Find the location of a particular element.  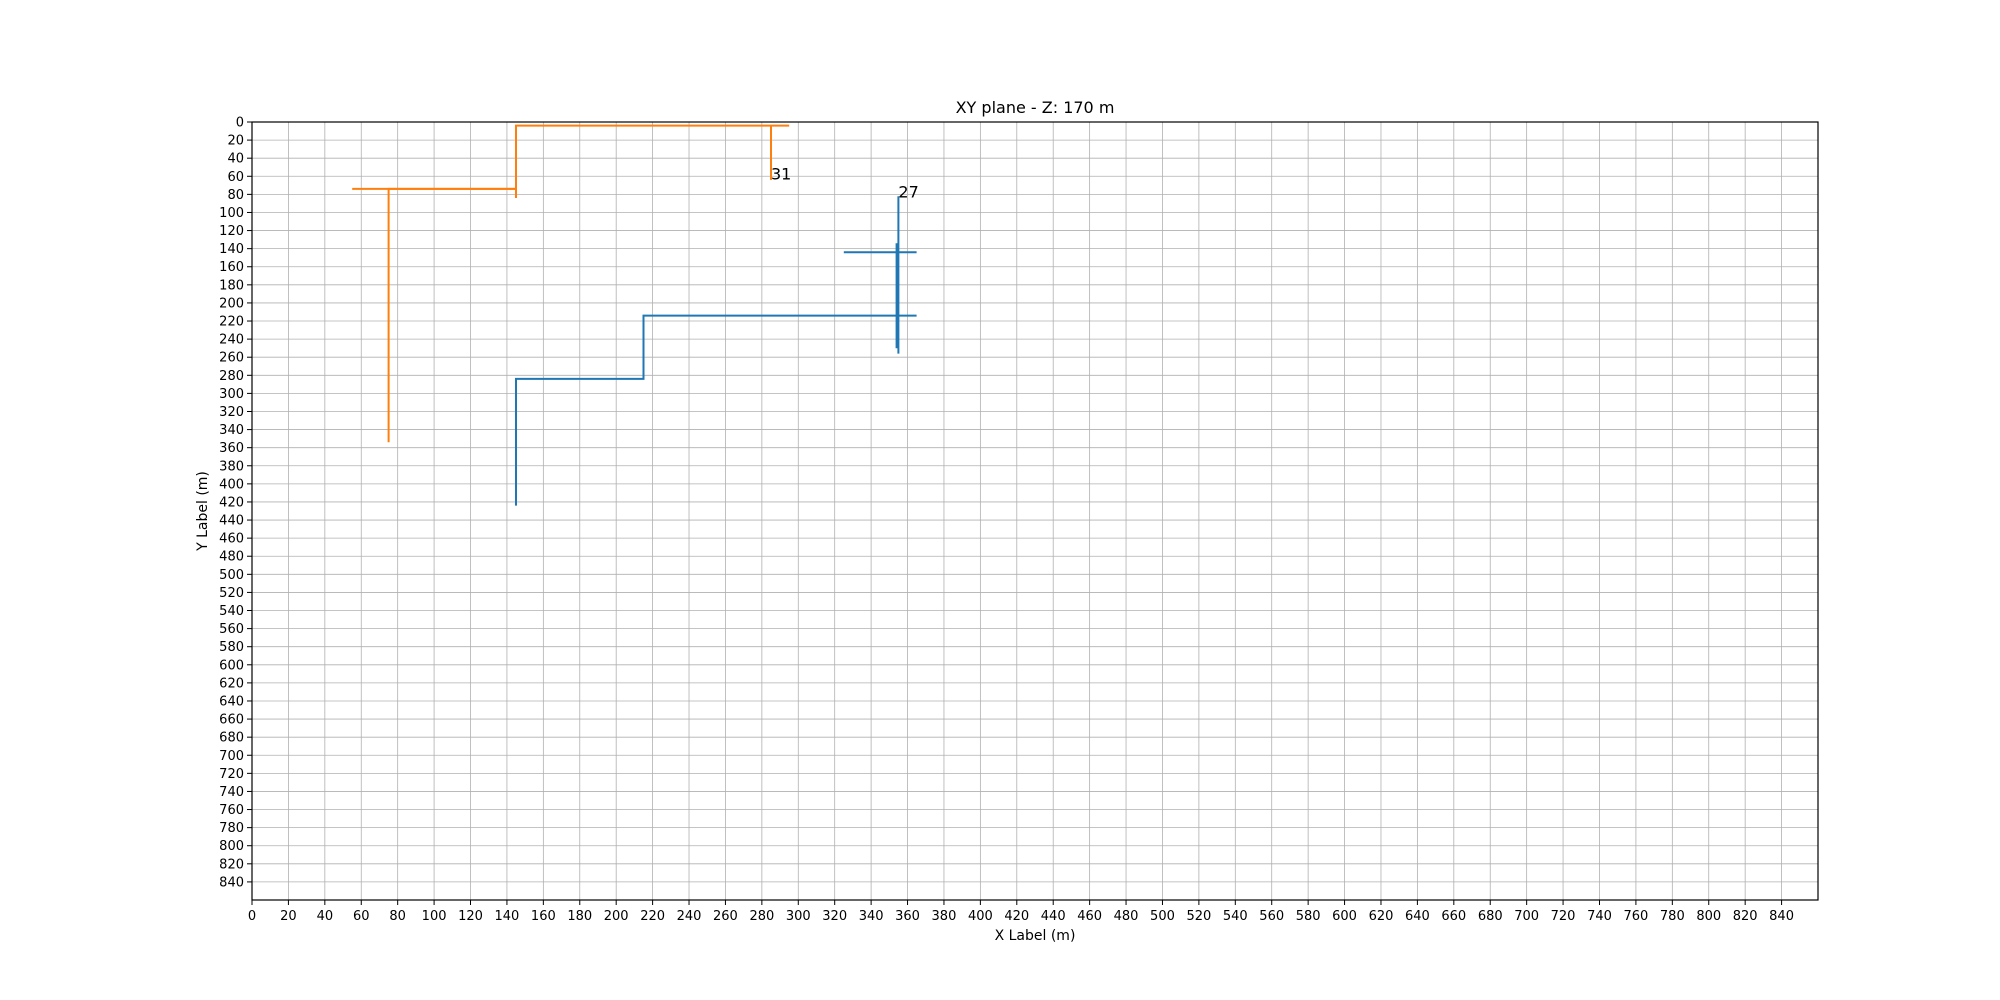

y-tick-label: 60 is located at coordinates (235, 177).